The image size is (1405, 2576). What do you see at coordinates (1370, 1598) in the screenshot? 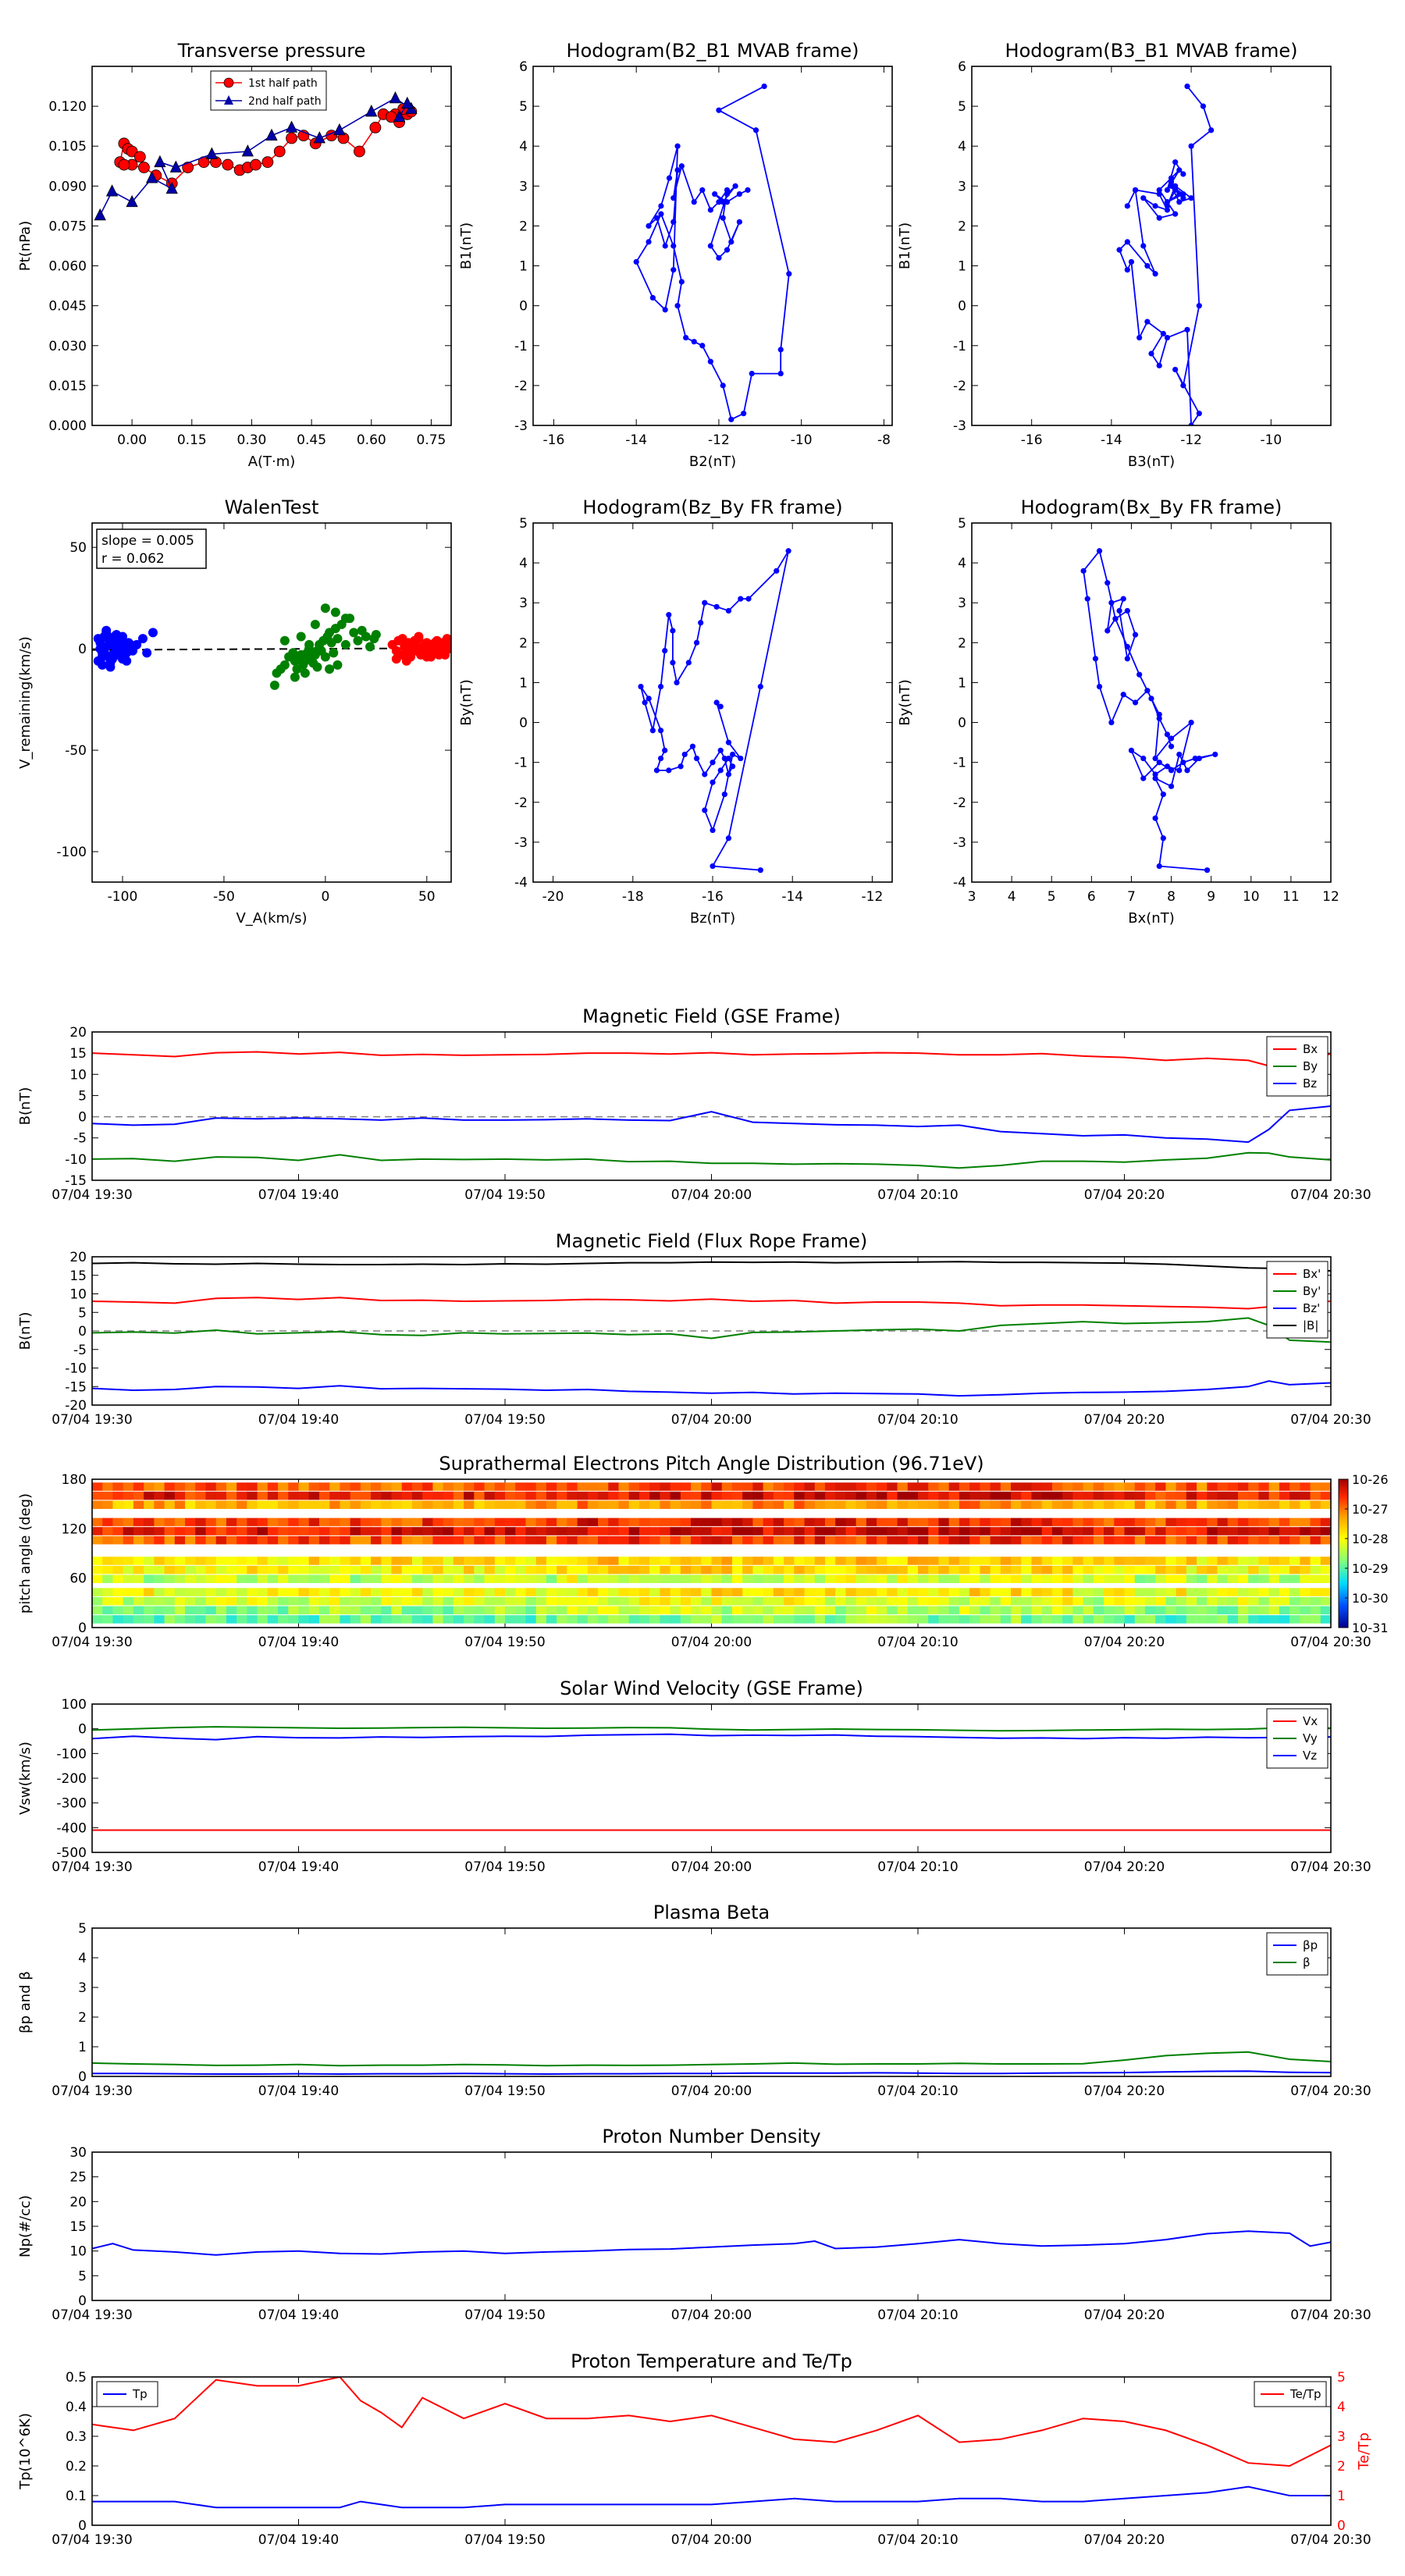
I see `colorbar-tick-label: 10-30` at bounding box center [1370, 1598].